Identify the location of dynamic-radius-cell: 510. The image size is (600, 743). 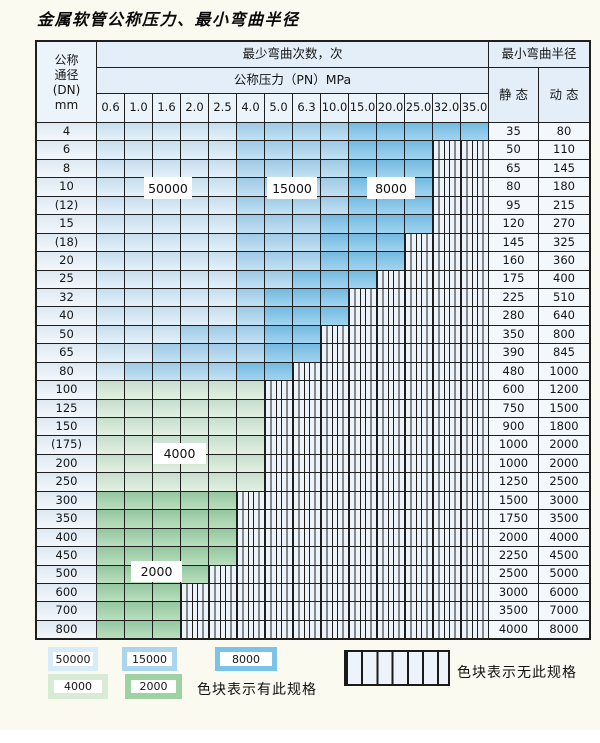
(564, 297).